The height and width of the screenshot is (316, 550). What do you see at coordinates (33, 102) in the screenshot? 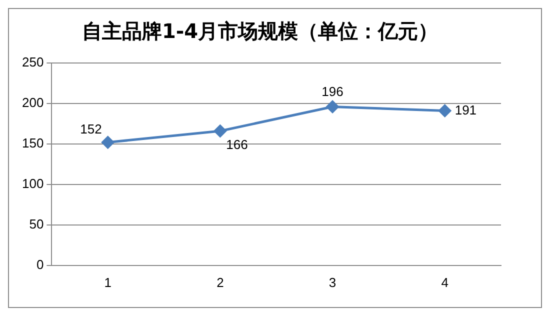
I see `y-tick-label: 200` at bounding box center [33, 102].